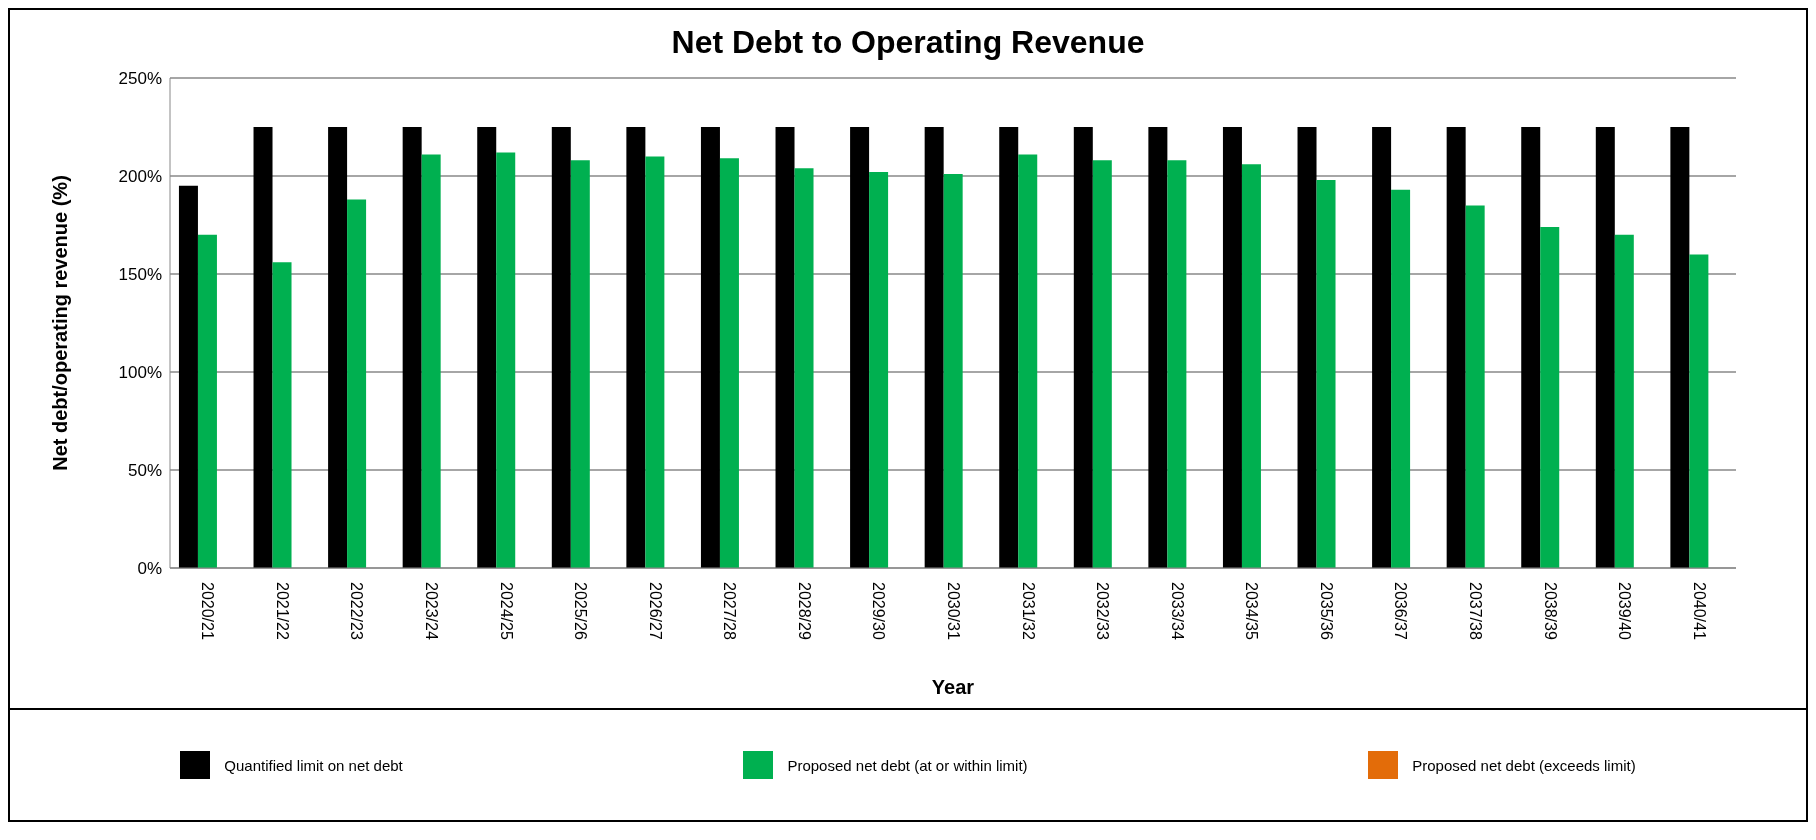  I want to click on x-tick-label: 2029/30, so click(879, 611).